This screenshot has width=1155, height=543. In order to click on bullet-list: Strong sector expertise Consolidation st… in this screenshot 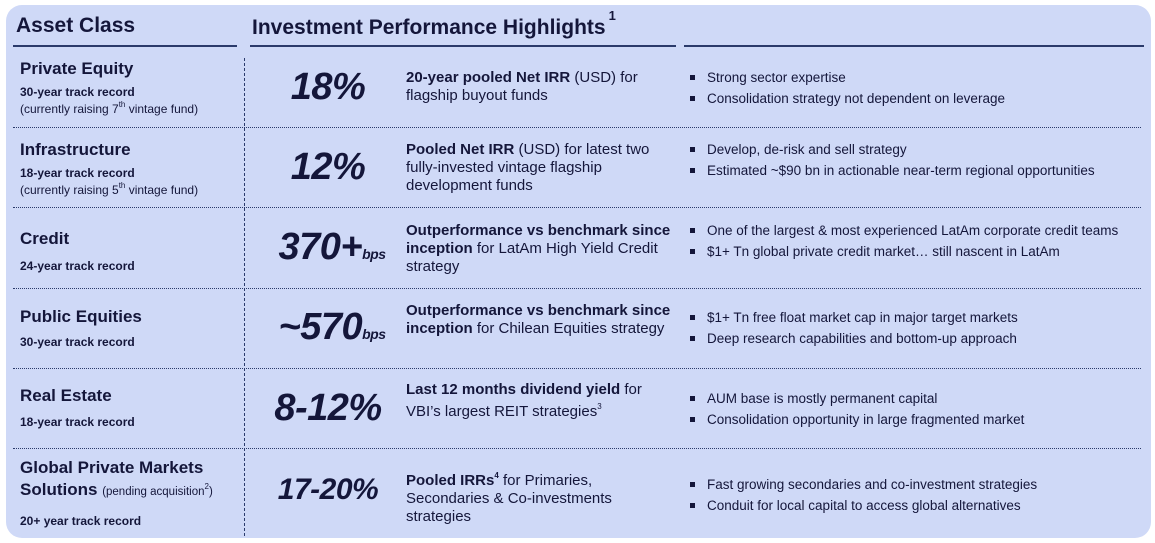, I will do `click(913, 90)`.